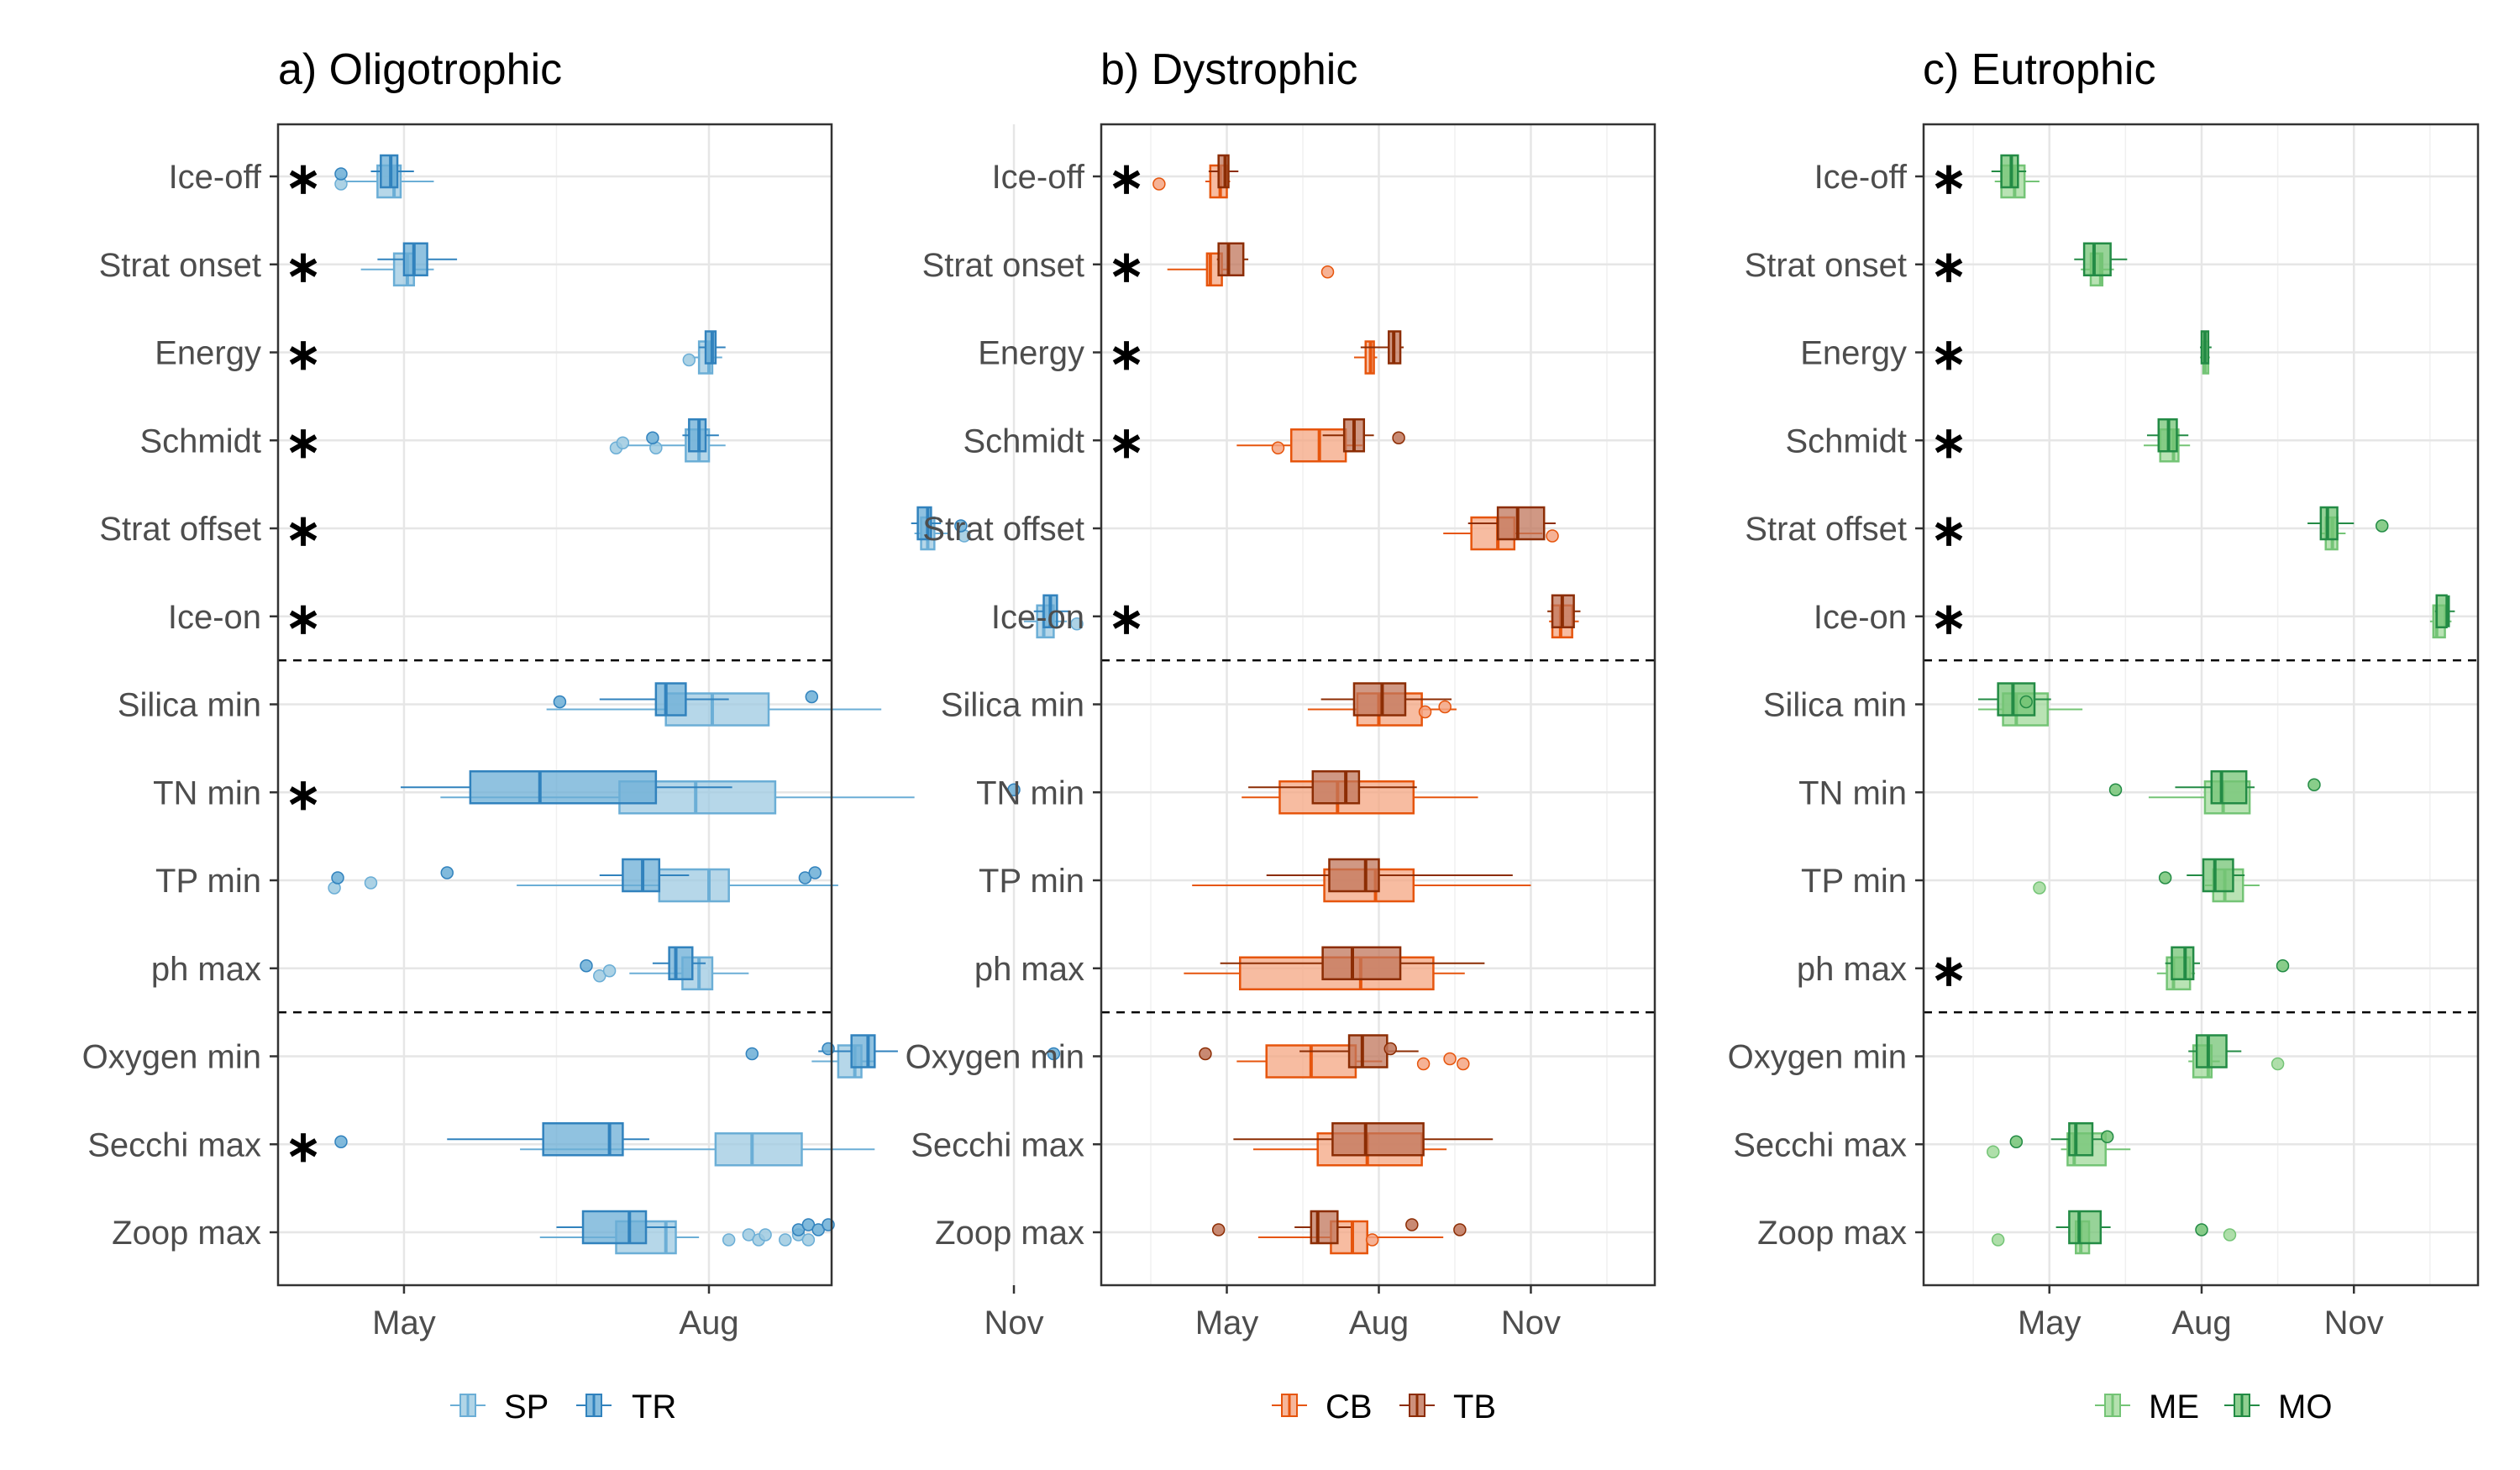 This screenshot has width=2520, height=1470. What do you see at coordinates (2201, 875) in the screenshot?
I see `box-mo-tp-min` at bounding box center [2201, 875].